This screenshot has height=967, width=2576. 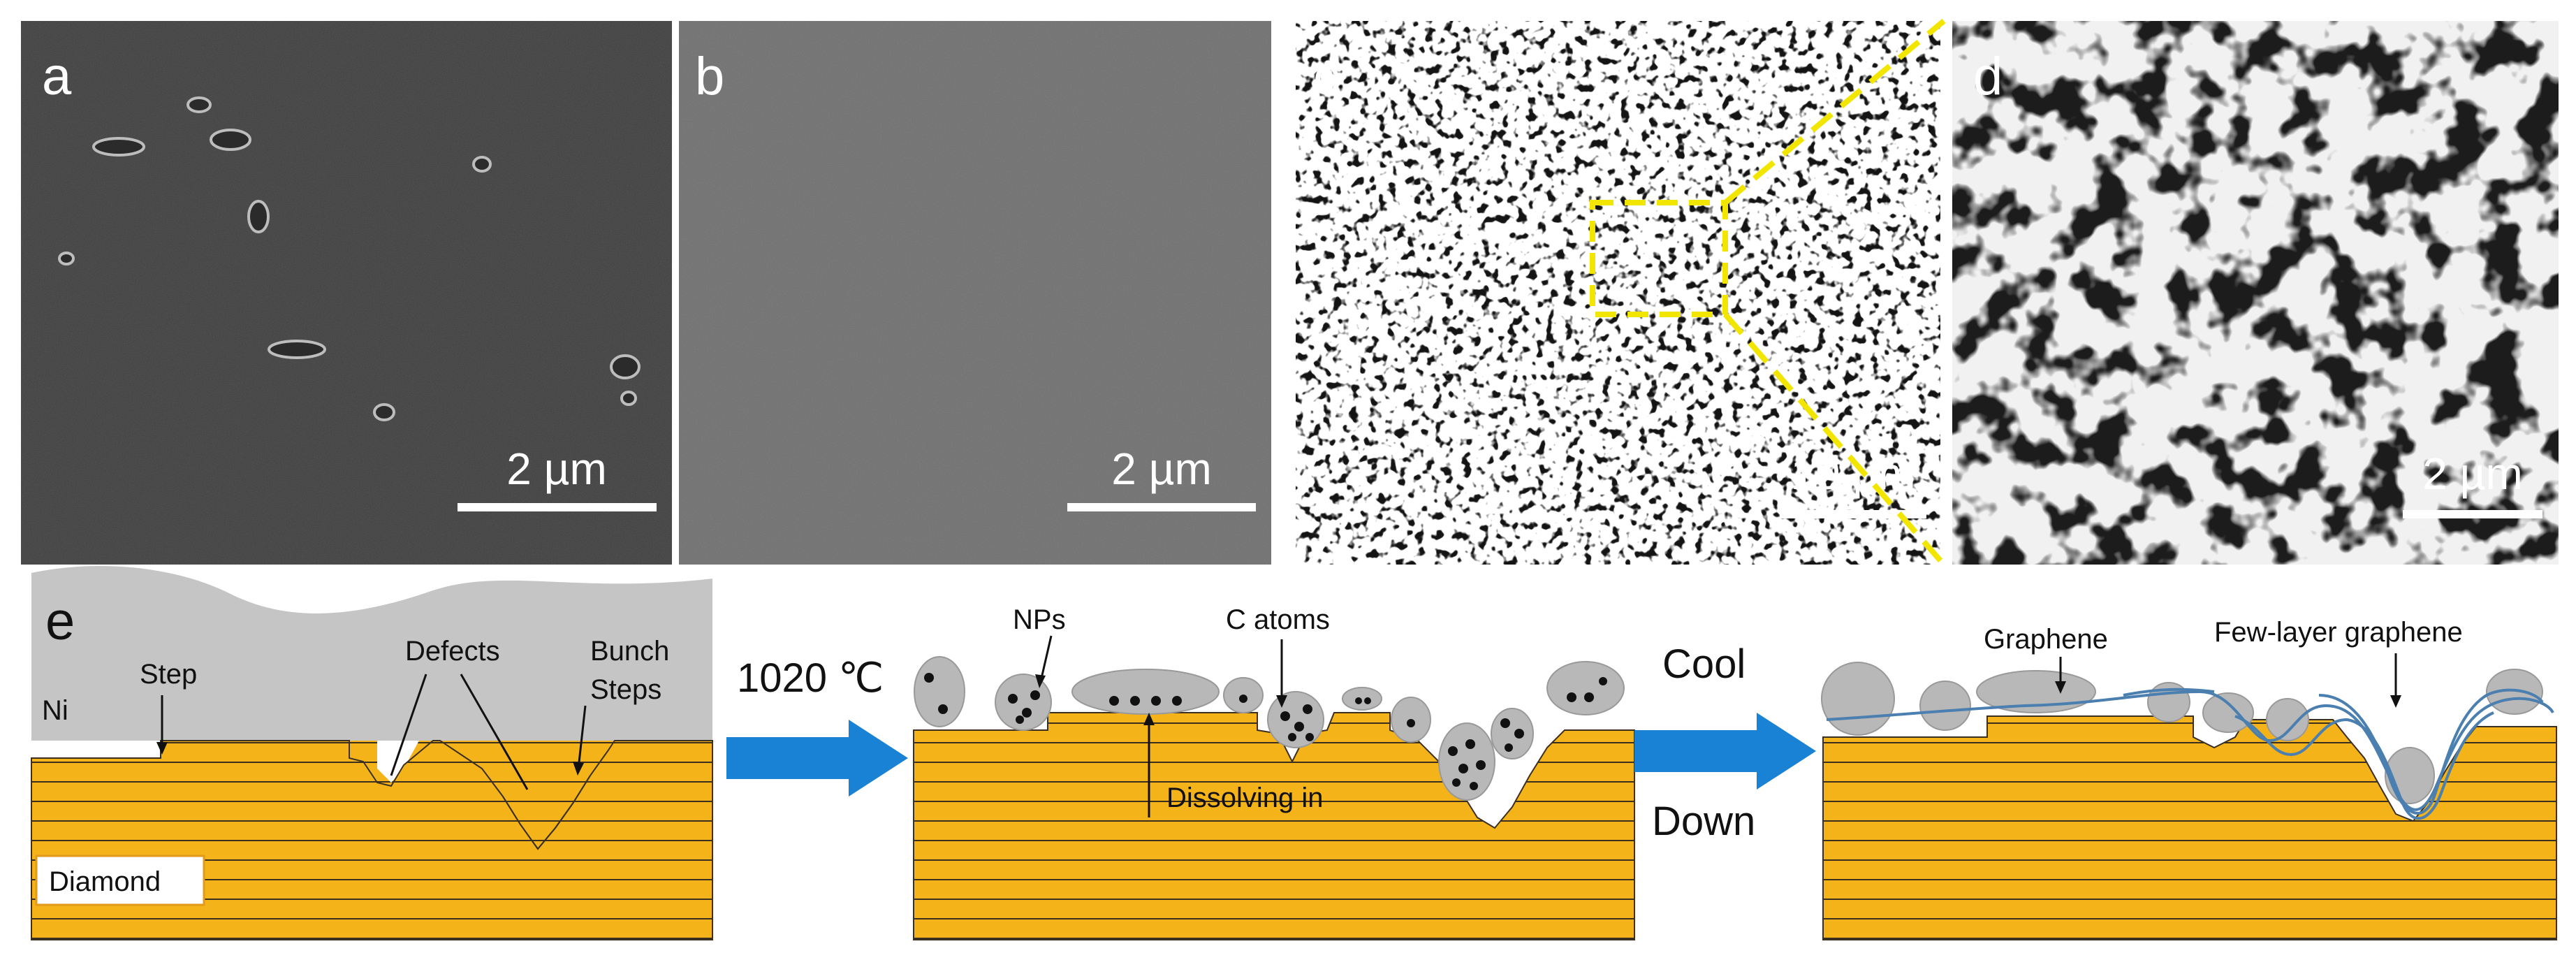 What do you see at coordinates (1725, 751) in the screenshot?
I see `cool-arrow-shape` at bounding box center [1725, 751].